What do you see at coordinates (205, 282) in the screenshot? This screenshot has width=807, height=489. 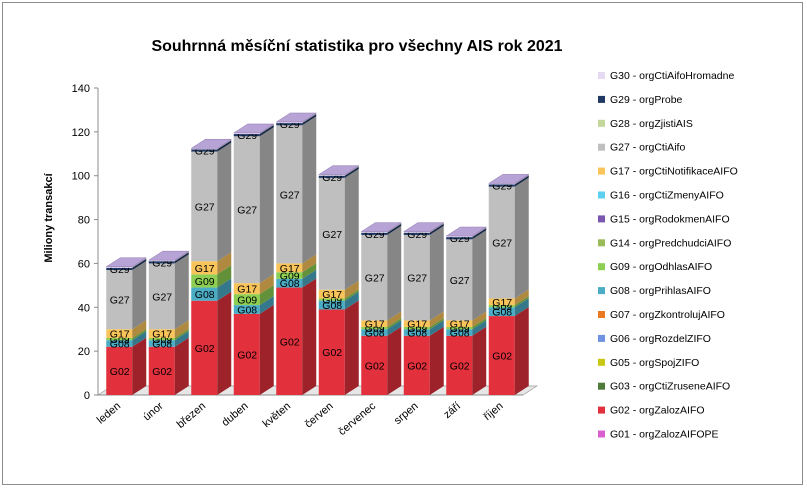 I see `data-label: G09` at bounding box center [205, 282].